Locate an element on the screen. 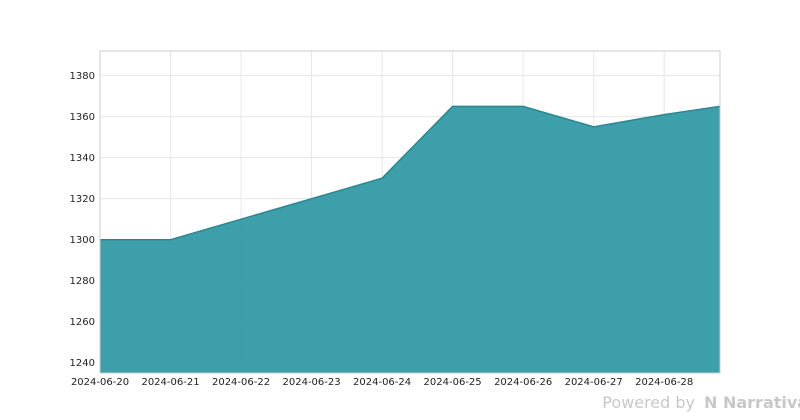 The height and width of the screenshot is (420, 800). watermark-brand-text: Narrativa is located at coordinates (761, 402).